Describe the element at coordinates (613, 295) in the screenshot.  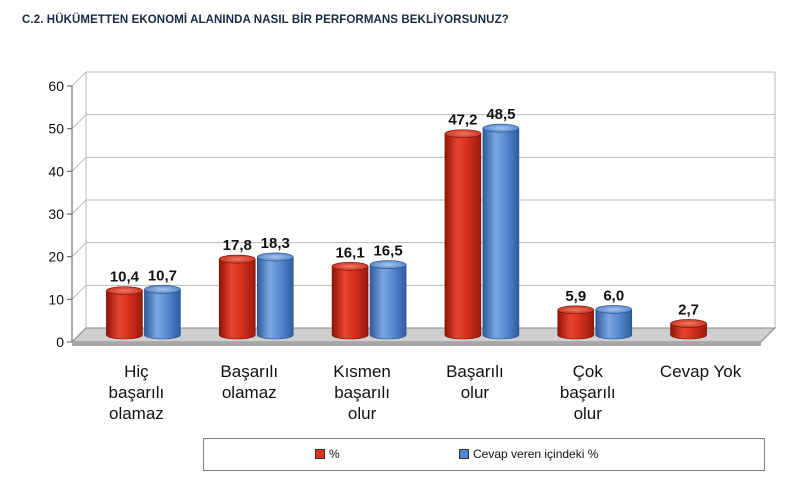
I see `data-label: 6,0` at that location.